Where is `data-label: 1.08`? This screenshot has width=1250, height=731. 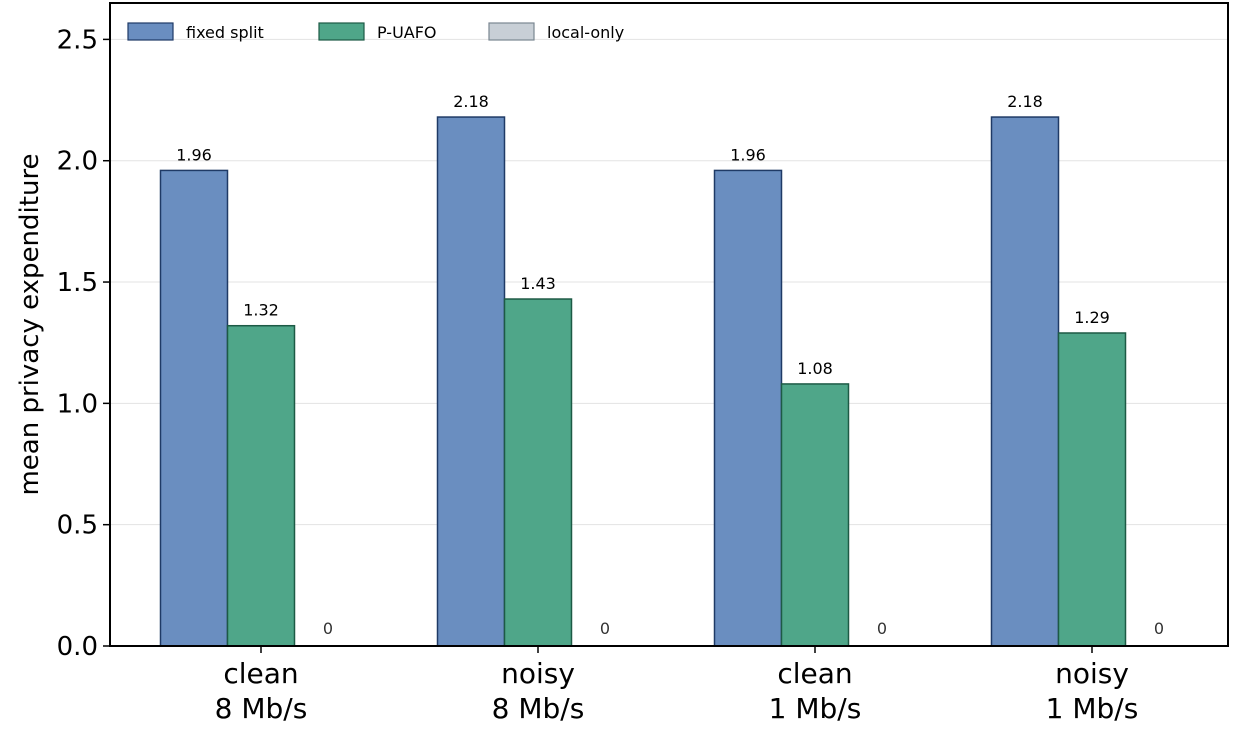
data-label: 1.08 is located at coordinates (815, 368).